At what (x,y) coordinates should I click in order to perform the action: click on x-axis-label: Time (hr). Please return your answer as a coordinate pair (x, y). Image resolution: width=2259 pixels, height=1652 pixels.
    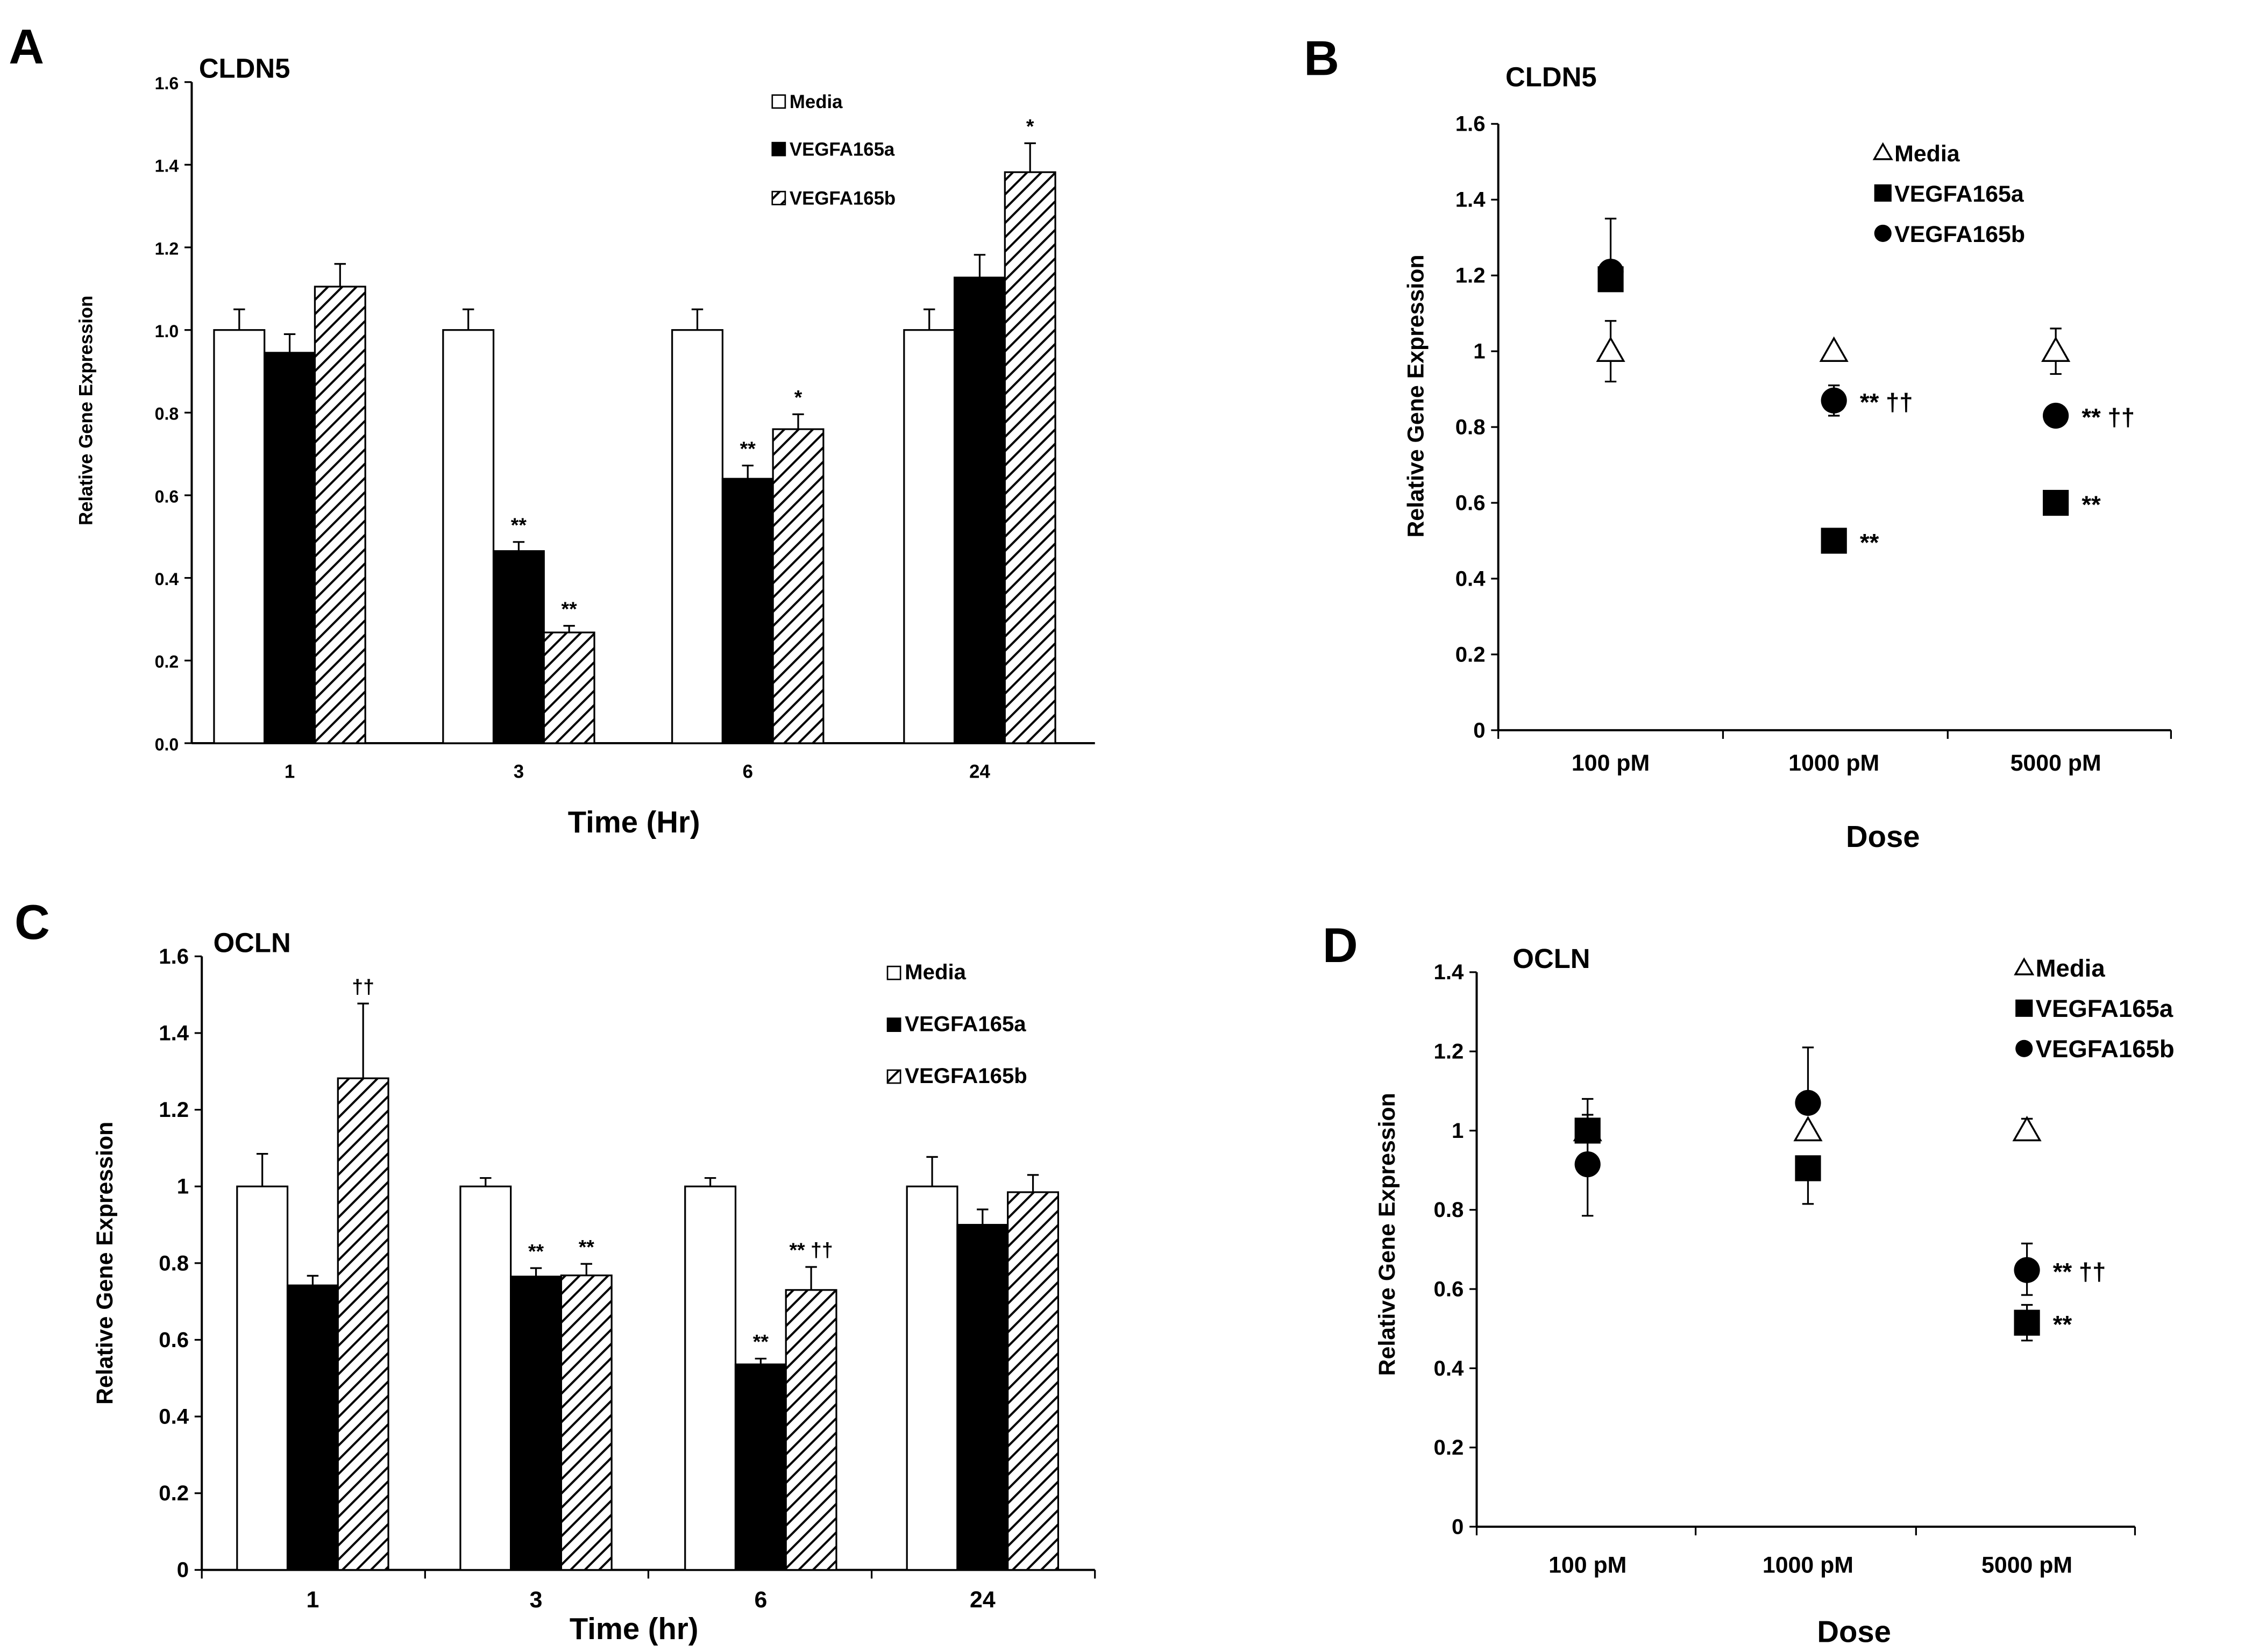
    Looking at the image, I should click on (634, 1629).